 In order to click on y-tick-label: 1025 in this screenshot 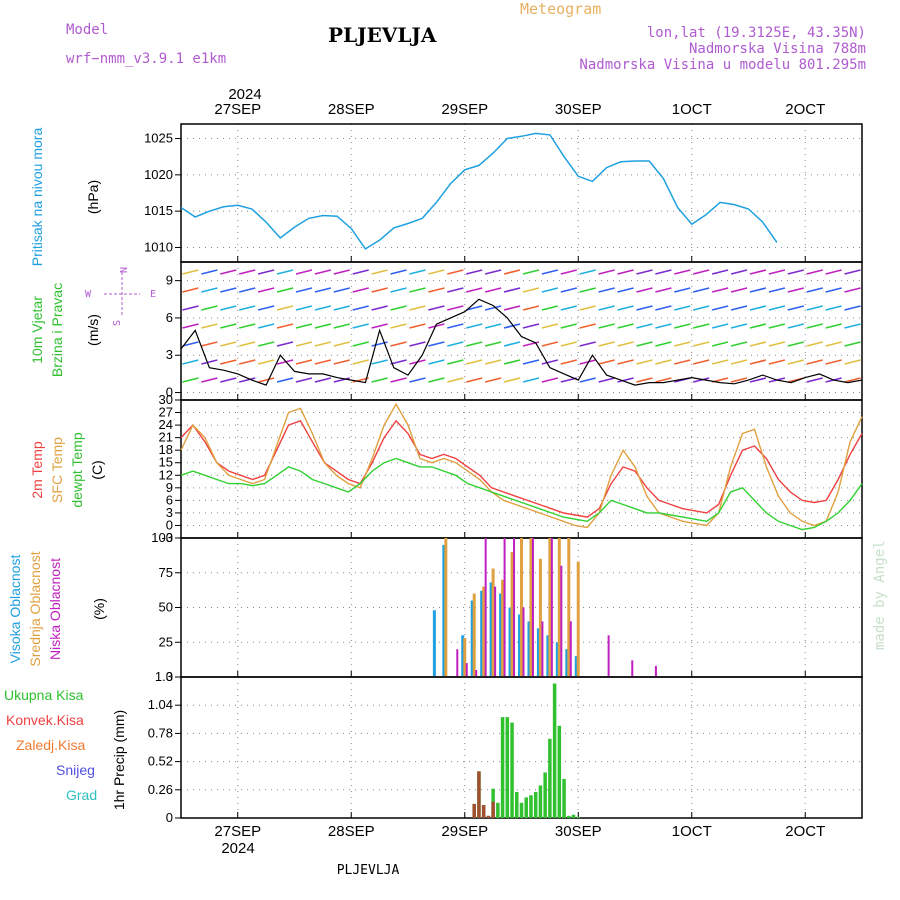, I will do `click(158, 138)`.